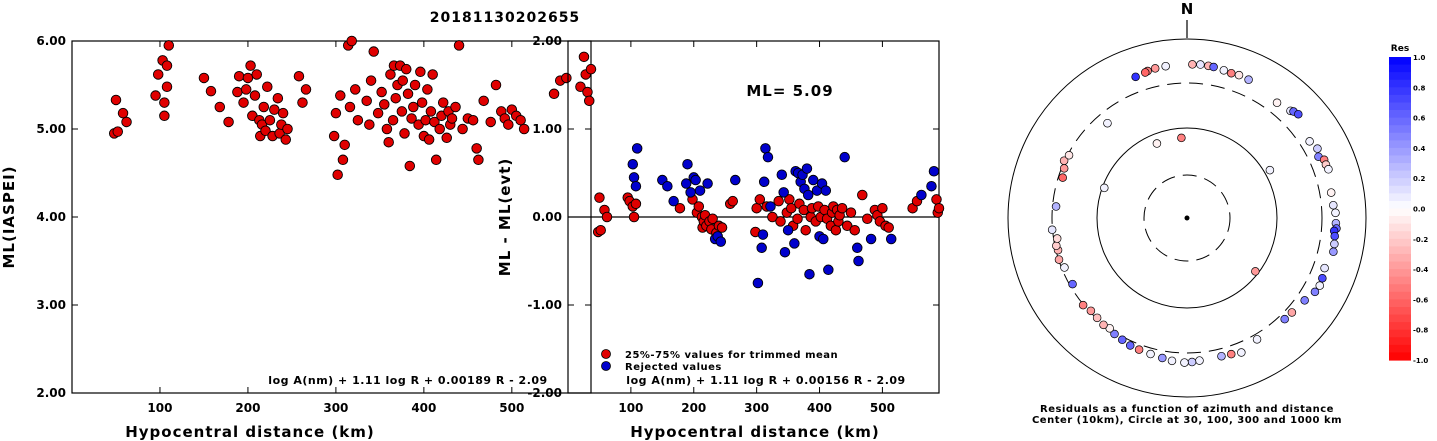 Image resolution: width=1437 pixels, height=441 pixels. Describe the element at coordinates (159, 408) in the screenshot. I see `x-tick-label: 100` at that location.